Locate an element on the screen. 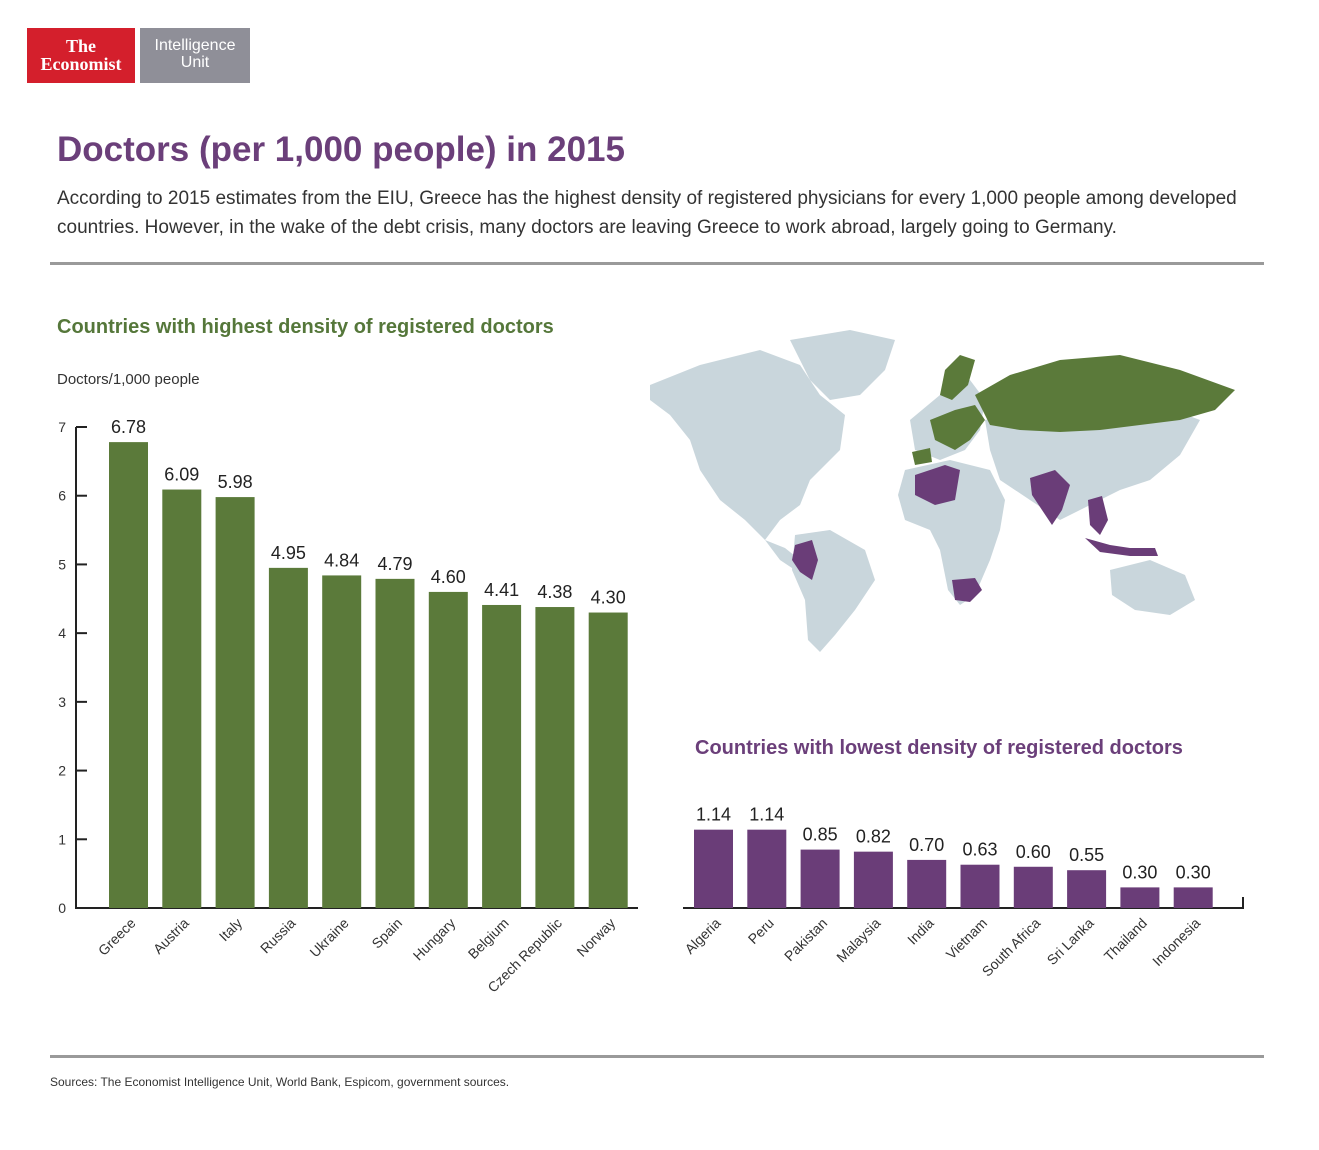 This screenshot has height=1150, width=1319. page-title: Doctors (per 1,000 people) in 2015 is located at coordinates (341, 149).